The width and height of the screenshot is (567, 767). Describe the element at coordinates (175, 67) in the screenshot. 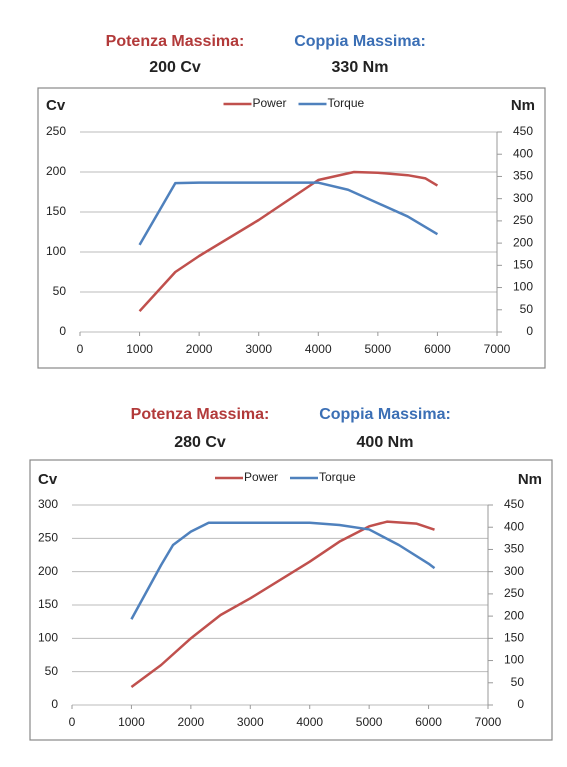

I see `power-value: 200 Cv` at that location.